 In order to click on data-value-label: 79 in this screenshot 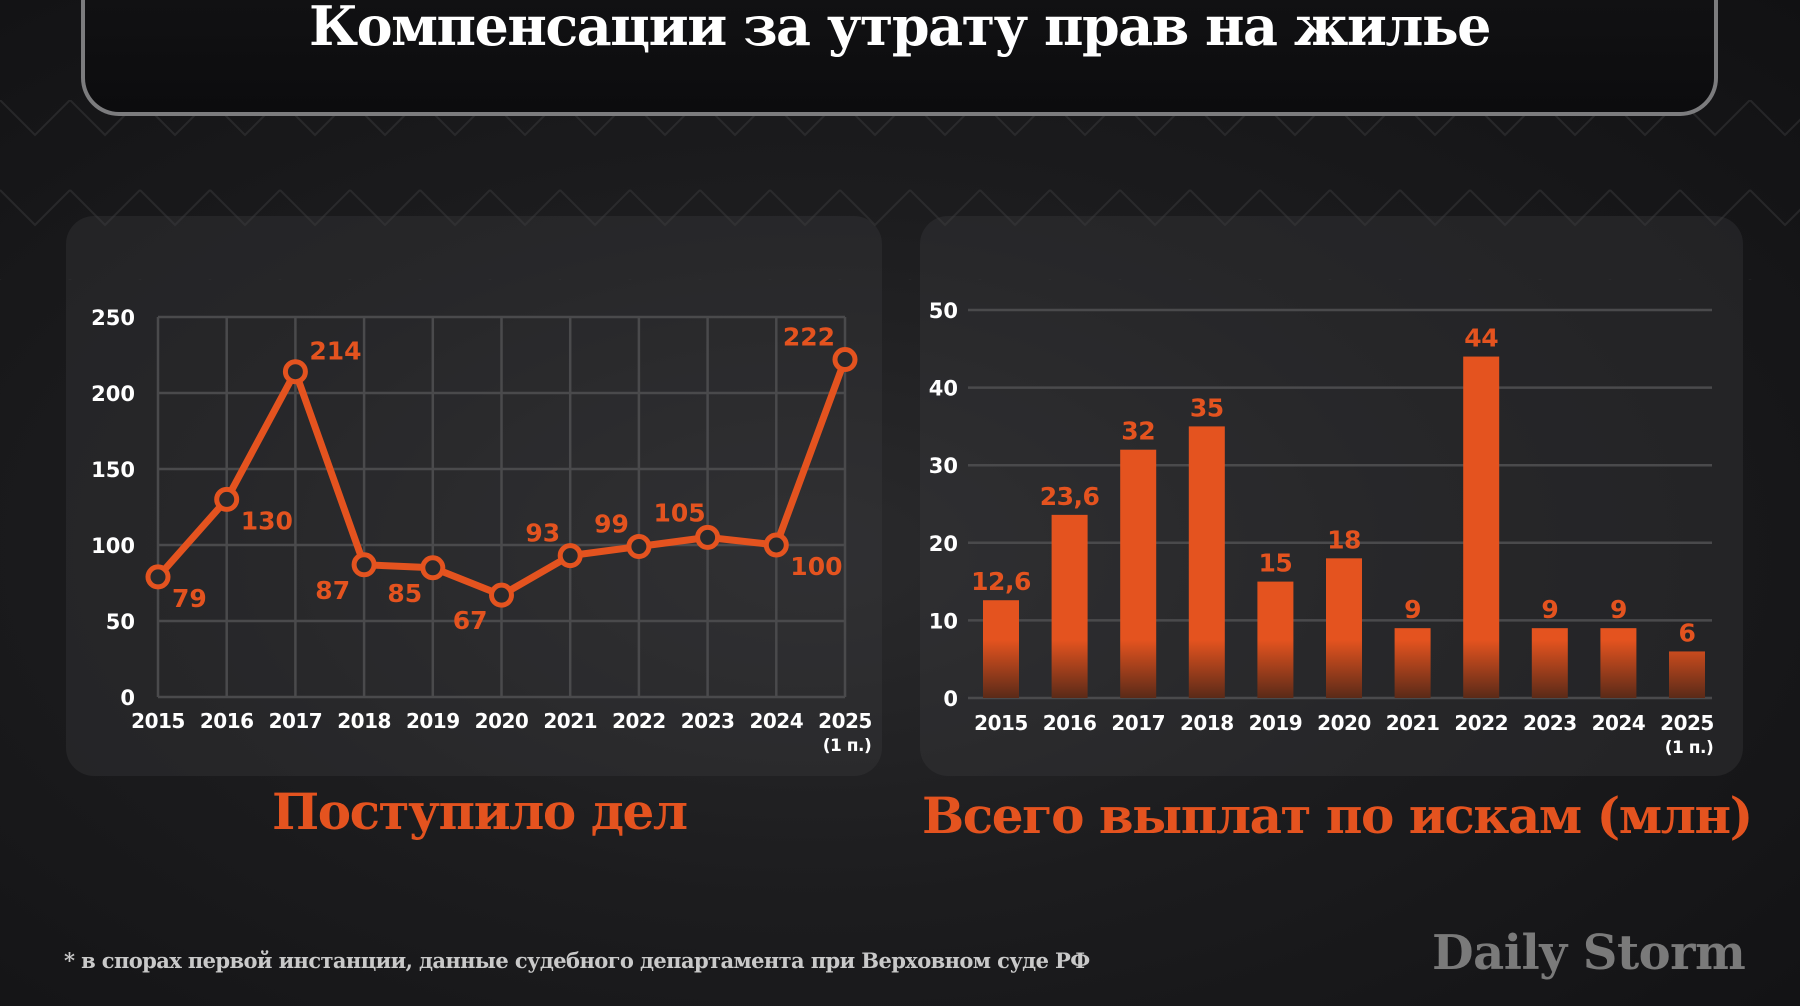, I will do `click(189, 598)`.